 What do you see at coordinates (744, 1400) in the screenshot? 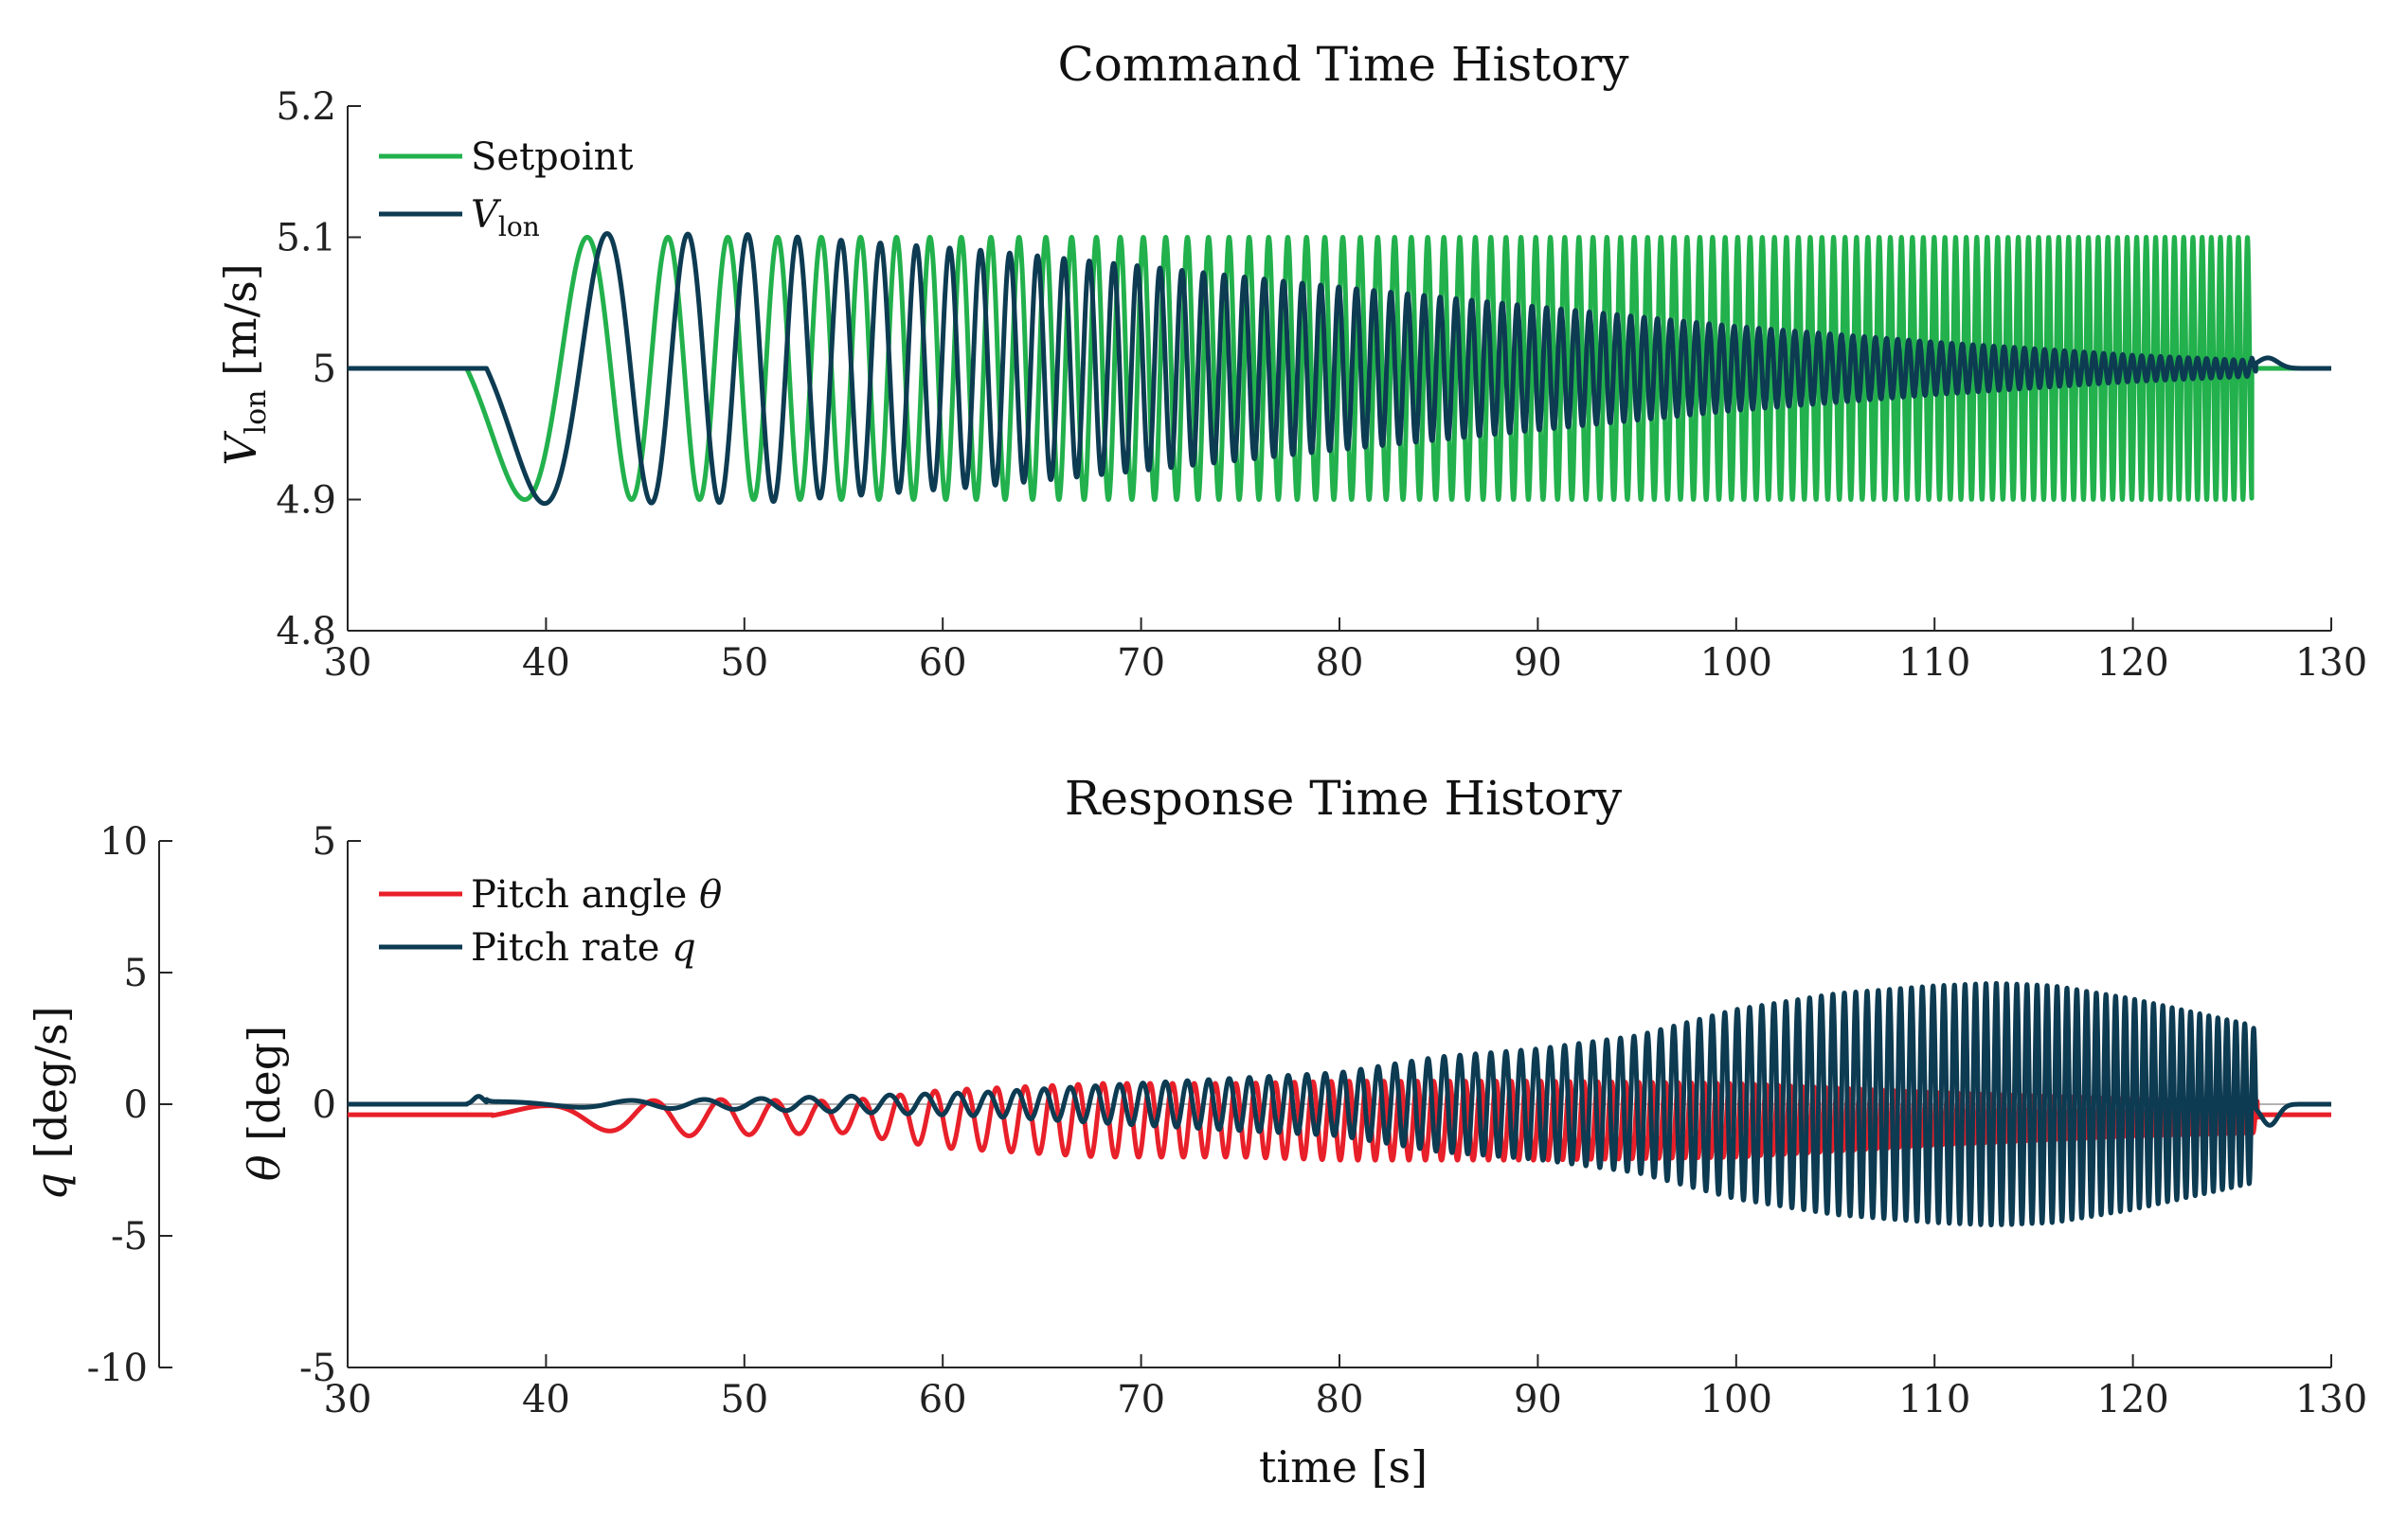
I see `response-x-tick-label: 50` at bounding box center [744, 1400].